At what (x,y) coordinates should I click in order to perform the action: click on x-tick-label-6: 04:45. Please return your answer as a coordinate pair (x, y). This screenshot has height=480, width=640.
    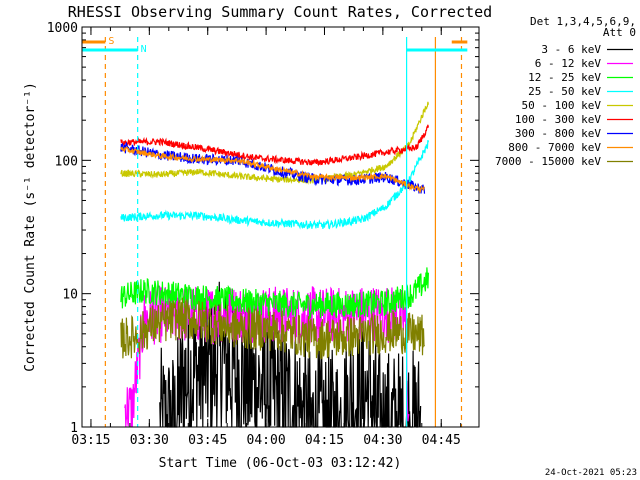
    Looking at the image, I should click on (441, 440).